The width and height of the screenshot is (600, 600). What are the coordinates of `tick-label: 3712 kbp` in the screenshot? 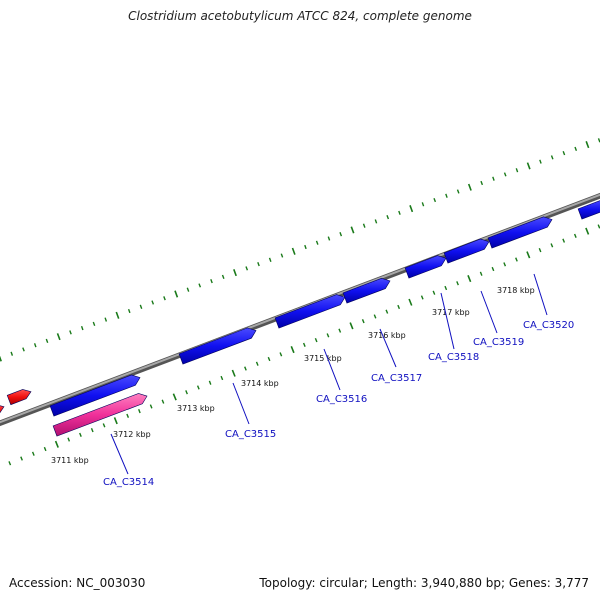 It's located at (132, 434).